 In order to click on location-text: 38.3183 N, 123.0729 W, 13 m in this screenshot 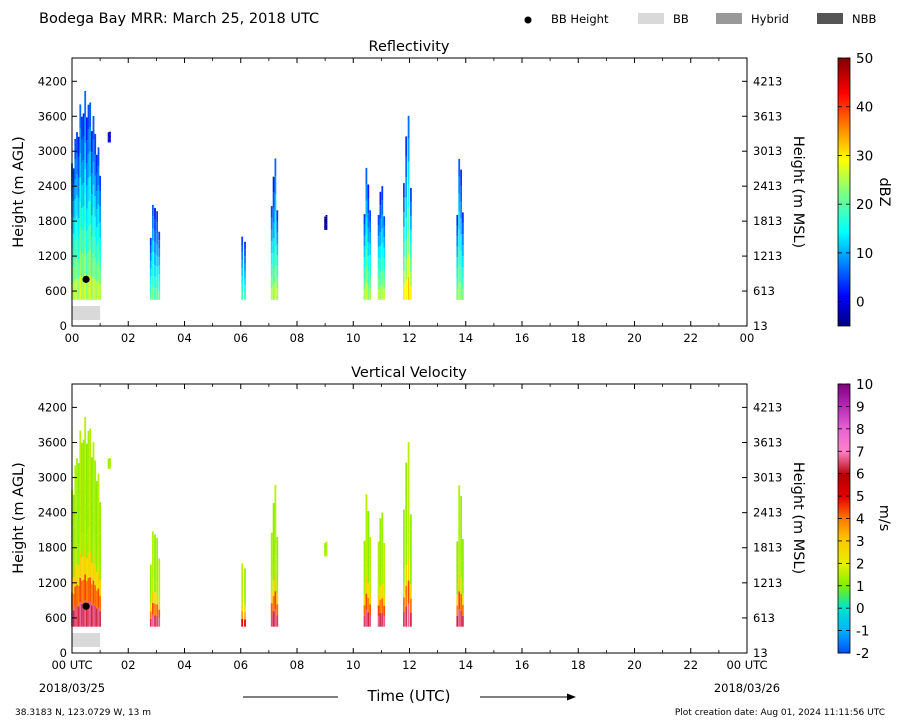, I will do `click(83, 713)`.